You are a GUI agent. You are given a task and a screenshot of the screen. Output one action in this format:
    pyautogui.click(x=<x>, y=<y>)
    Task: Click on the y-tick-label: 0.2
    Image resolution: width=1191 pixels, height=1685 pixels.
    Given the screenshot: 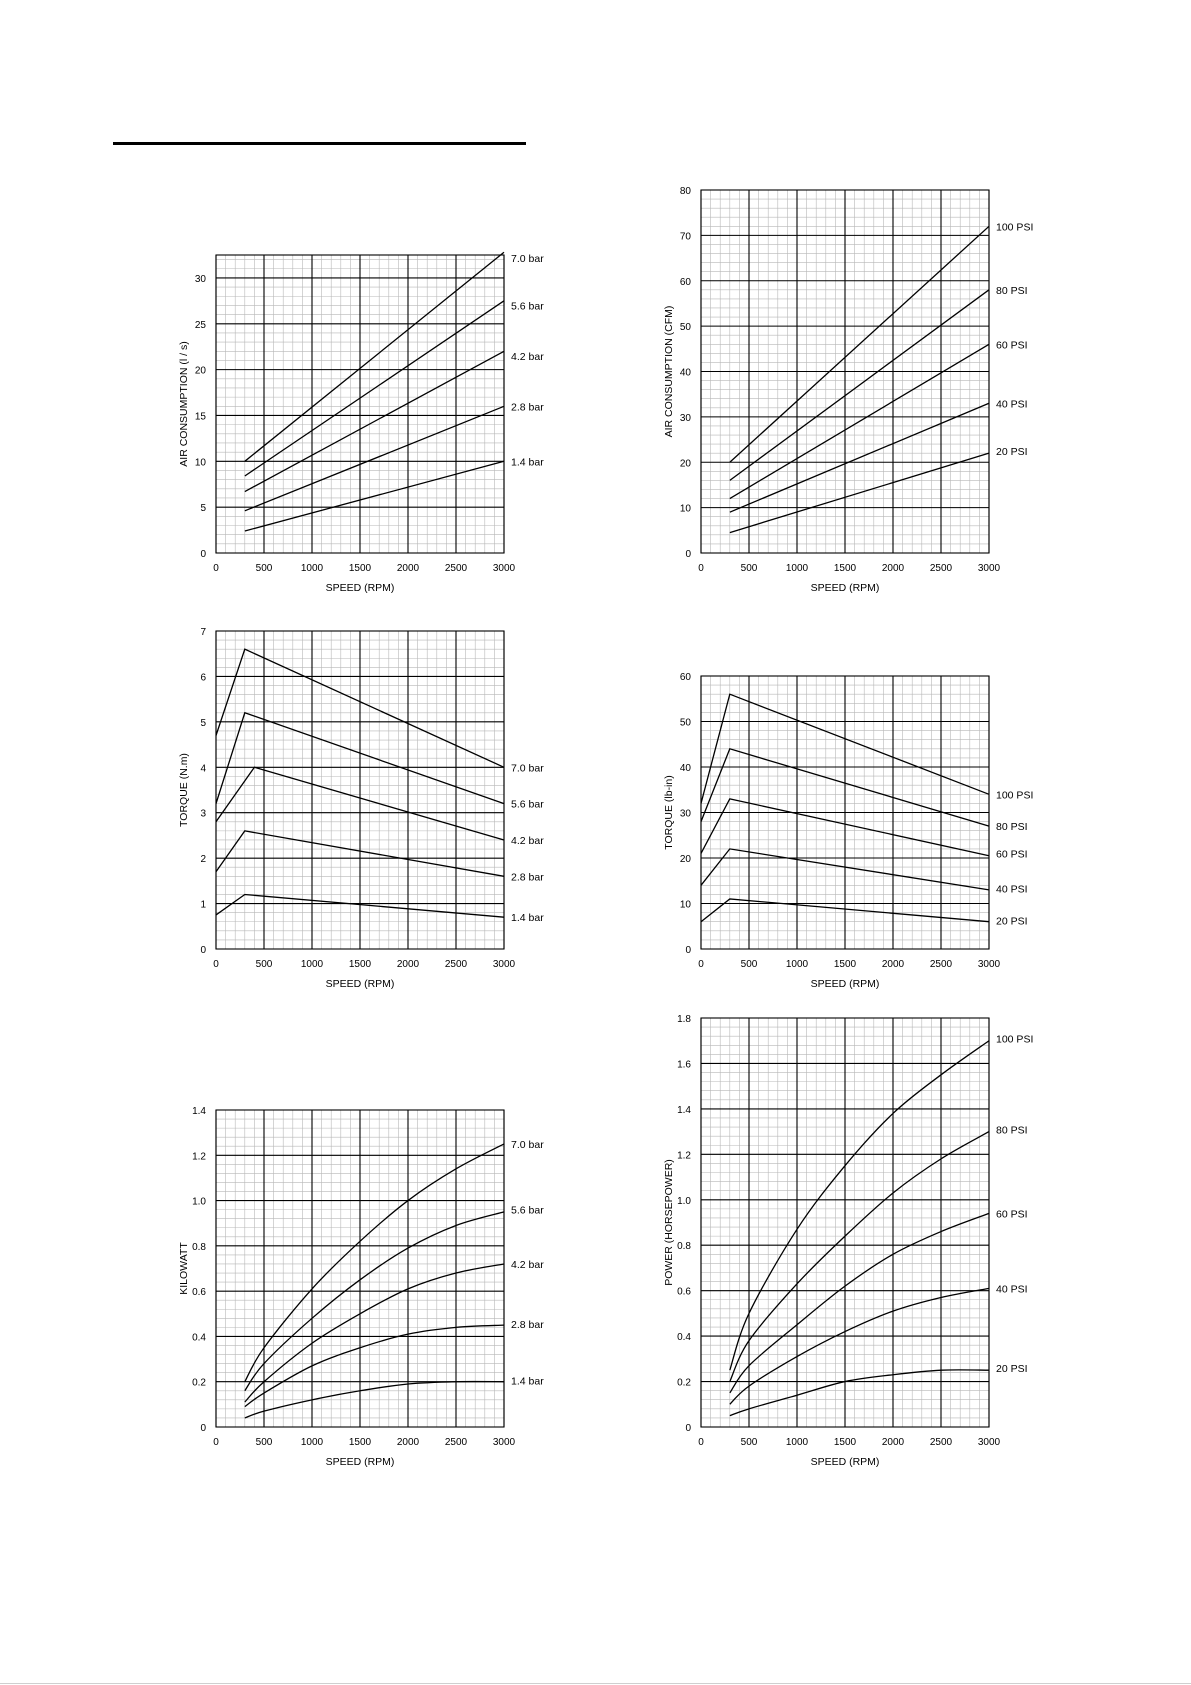 What is the action you would take?
    pyautogui.click(x=199, y=1383)
    